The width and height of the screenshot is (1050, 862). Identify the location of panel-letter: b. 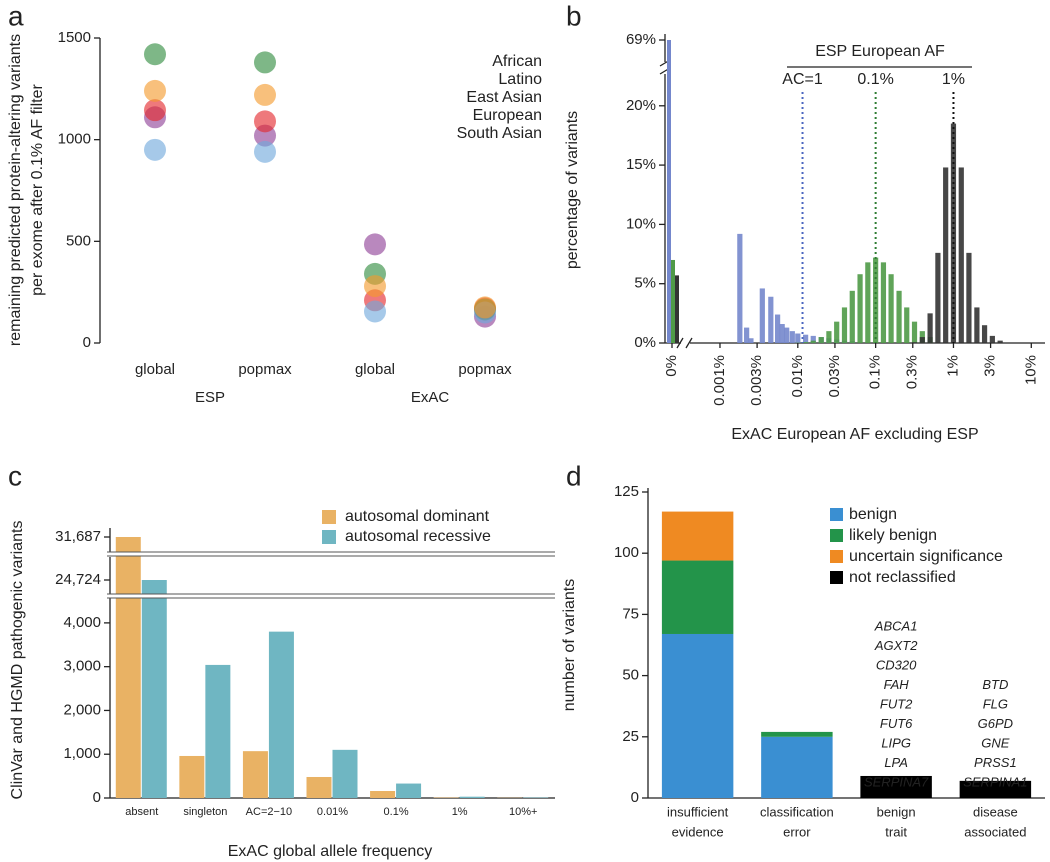
(574, 15).